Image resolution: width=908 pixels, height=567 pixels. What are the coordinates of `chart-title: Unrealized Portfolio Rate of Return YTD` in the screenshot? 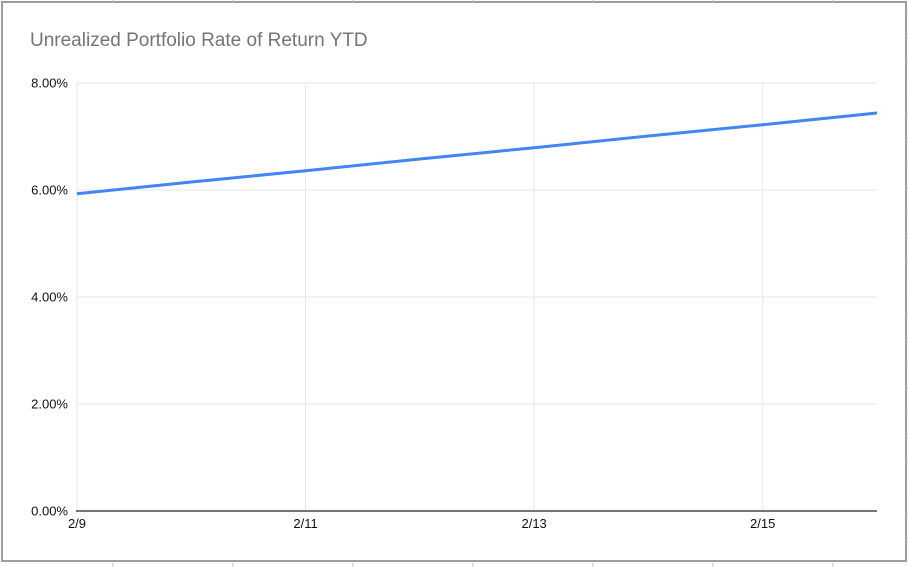 It's located at (199, 40).